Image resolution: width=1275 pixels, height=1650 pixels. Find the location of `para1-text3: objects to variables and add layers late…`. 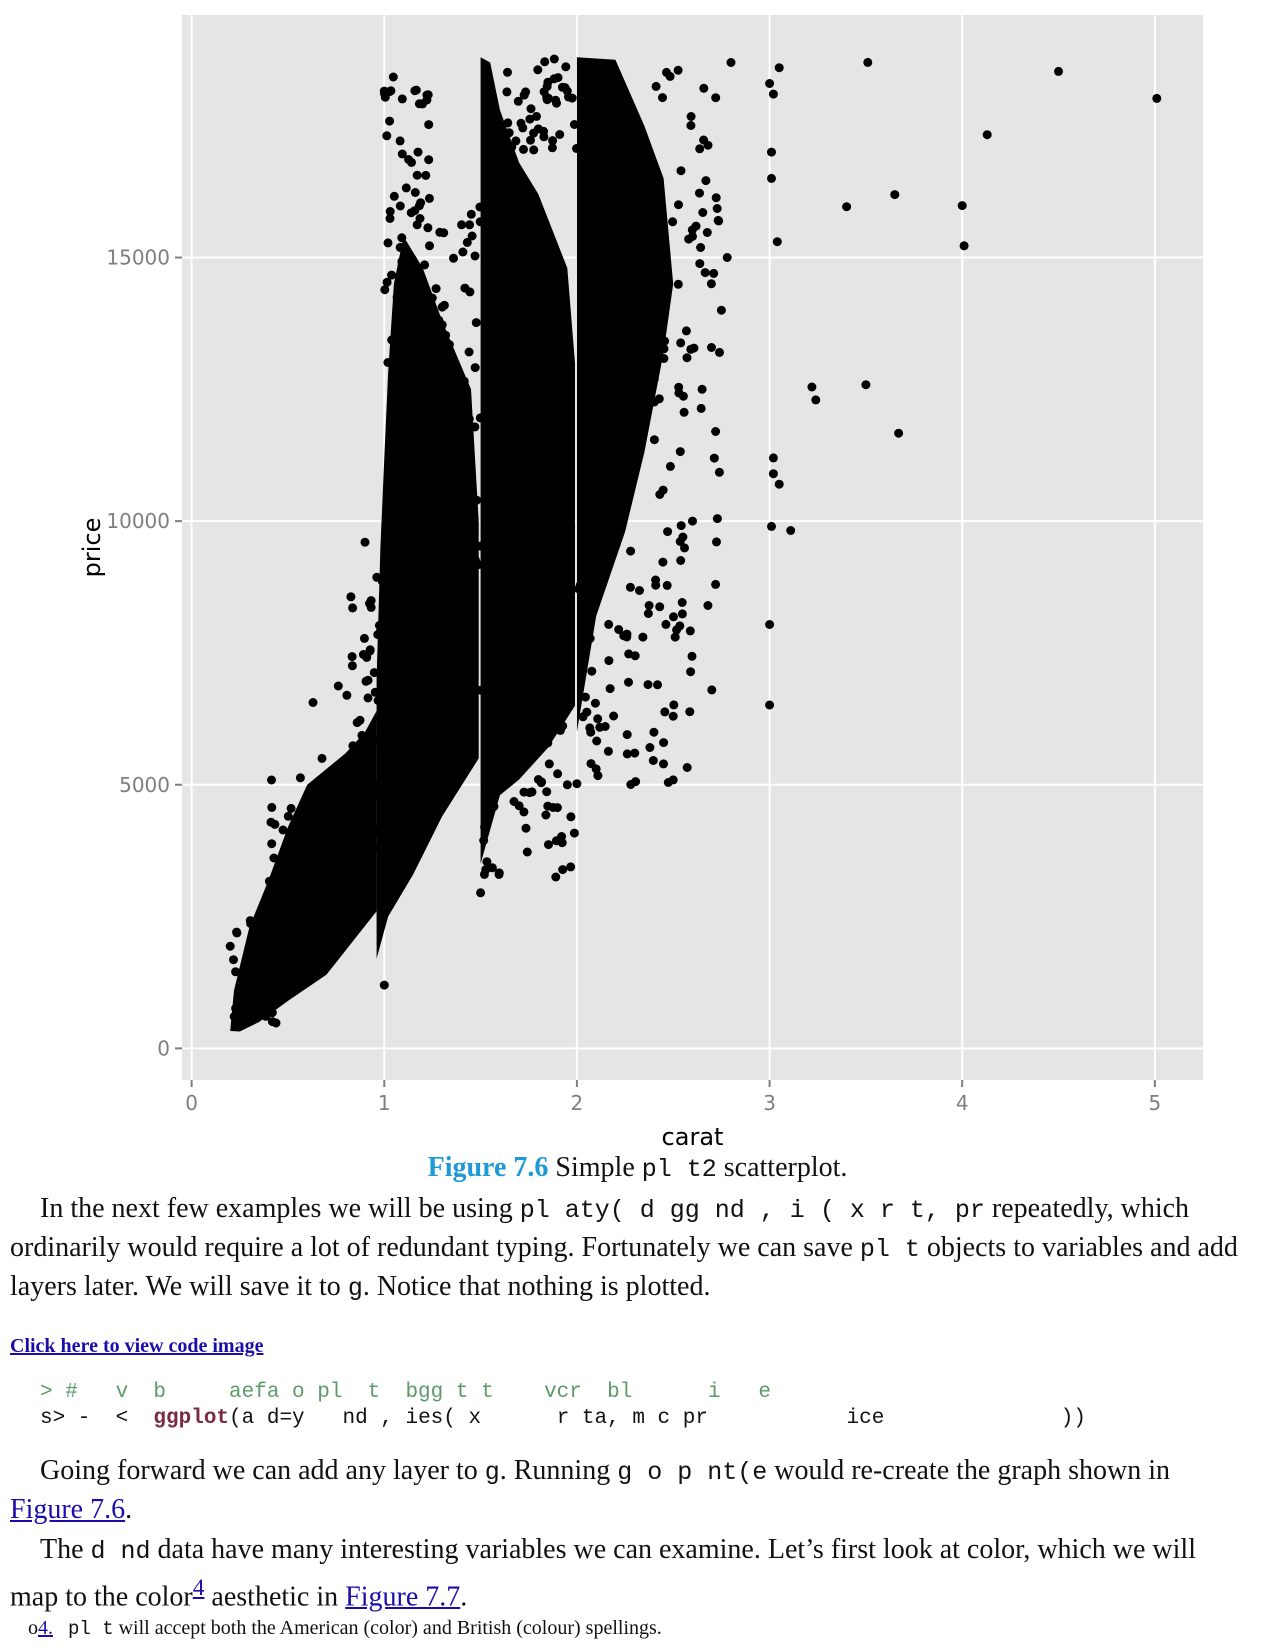

para1-text3: objects to variables and add layers late… is located at coordinates (624, 1267).